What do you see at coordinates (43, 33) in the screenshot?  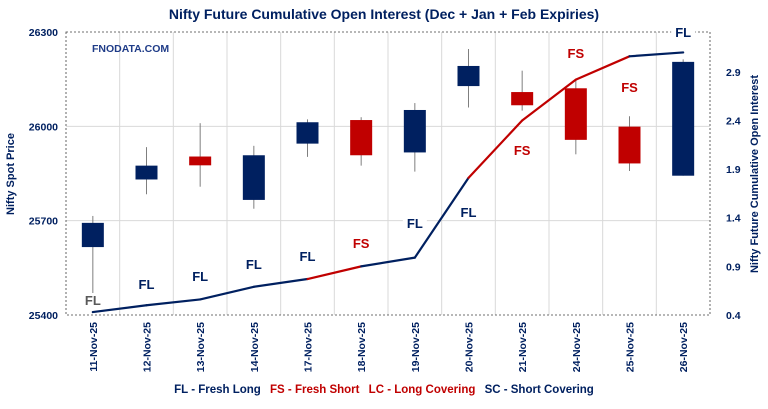 I see `y-tick-label: 26300` at bounding box center [43, 33].